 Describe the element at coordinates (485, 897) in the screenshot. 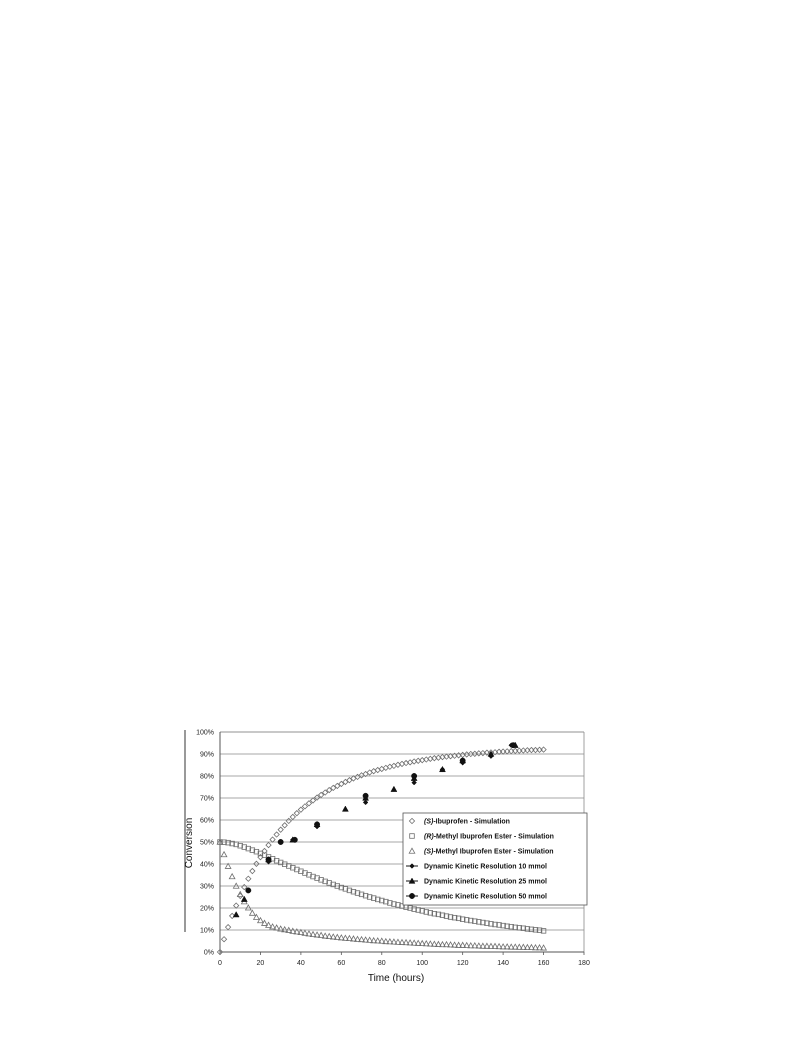

I see `legend-label: Dynamic Kinetic Resolution 50 mmol` at that location.